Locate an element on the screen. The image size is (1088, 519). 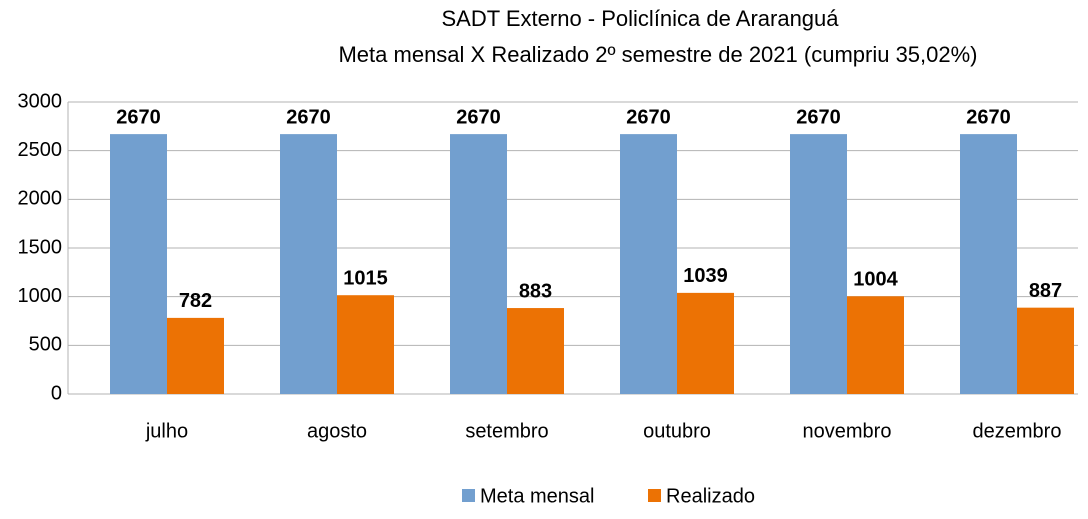
y-tick-label: 2000 is located at coordinates (40, 199).